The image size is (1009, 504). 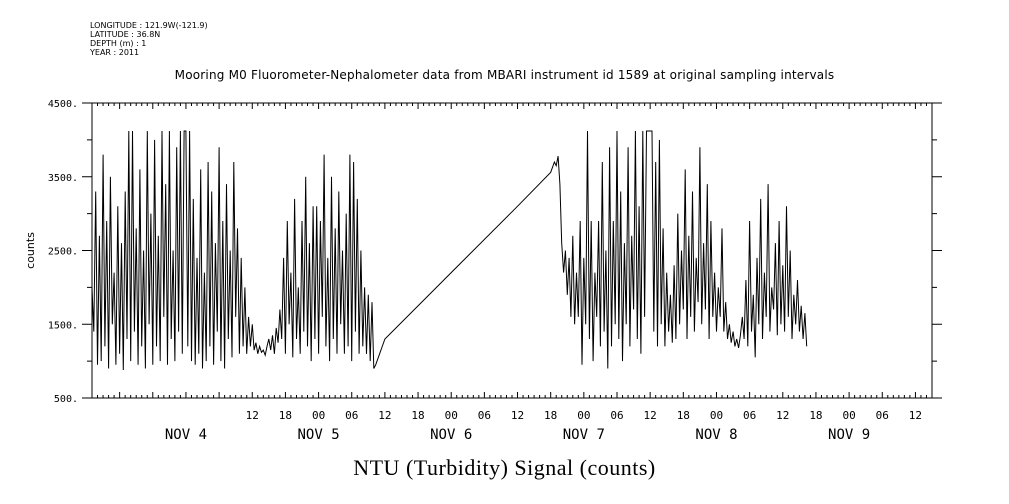 I want to click on latitude-label: LATITUDE : 36.8N, so click(x=125, y=34).